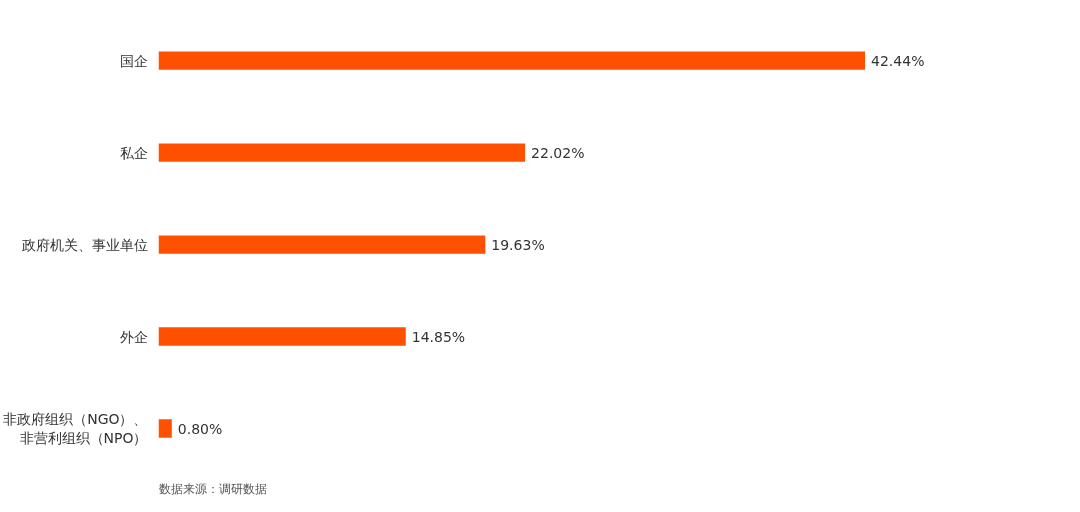 The width and height of the screenshot is (1080, 512). What do you see at coordinates (898, 60) in the screenshot?
I see `data-label: 42.44%` at bounding box center [898, 60].